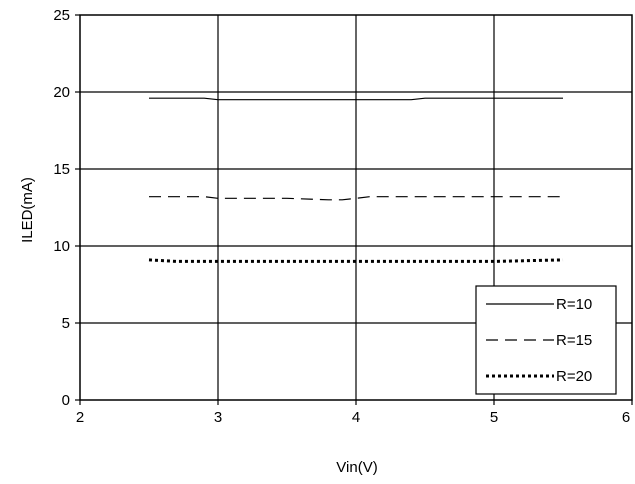 The height and width of the screenshot is (484, 635). I want to click on y-tick-label: 15, so click(61, 169).